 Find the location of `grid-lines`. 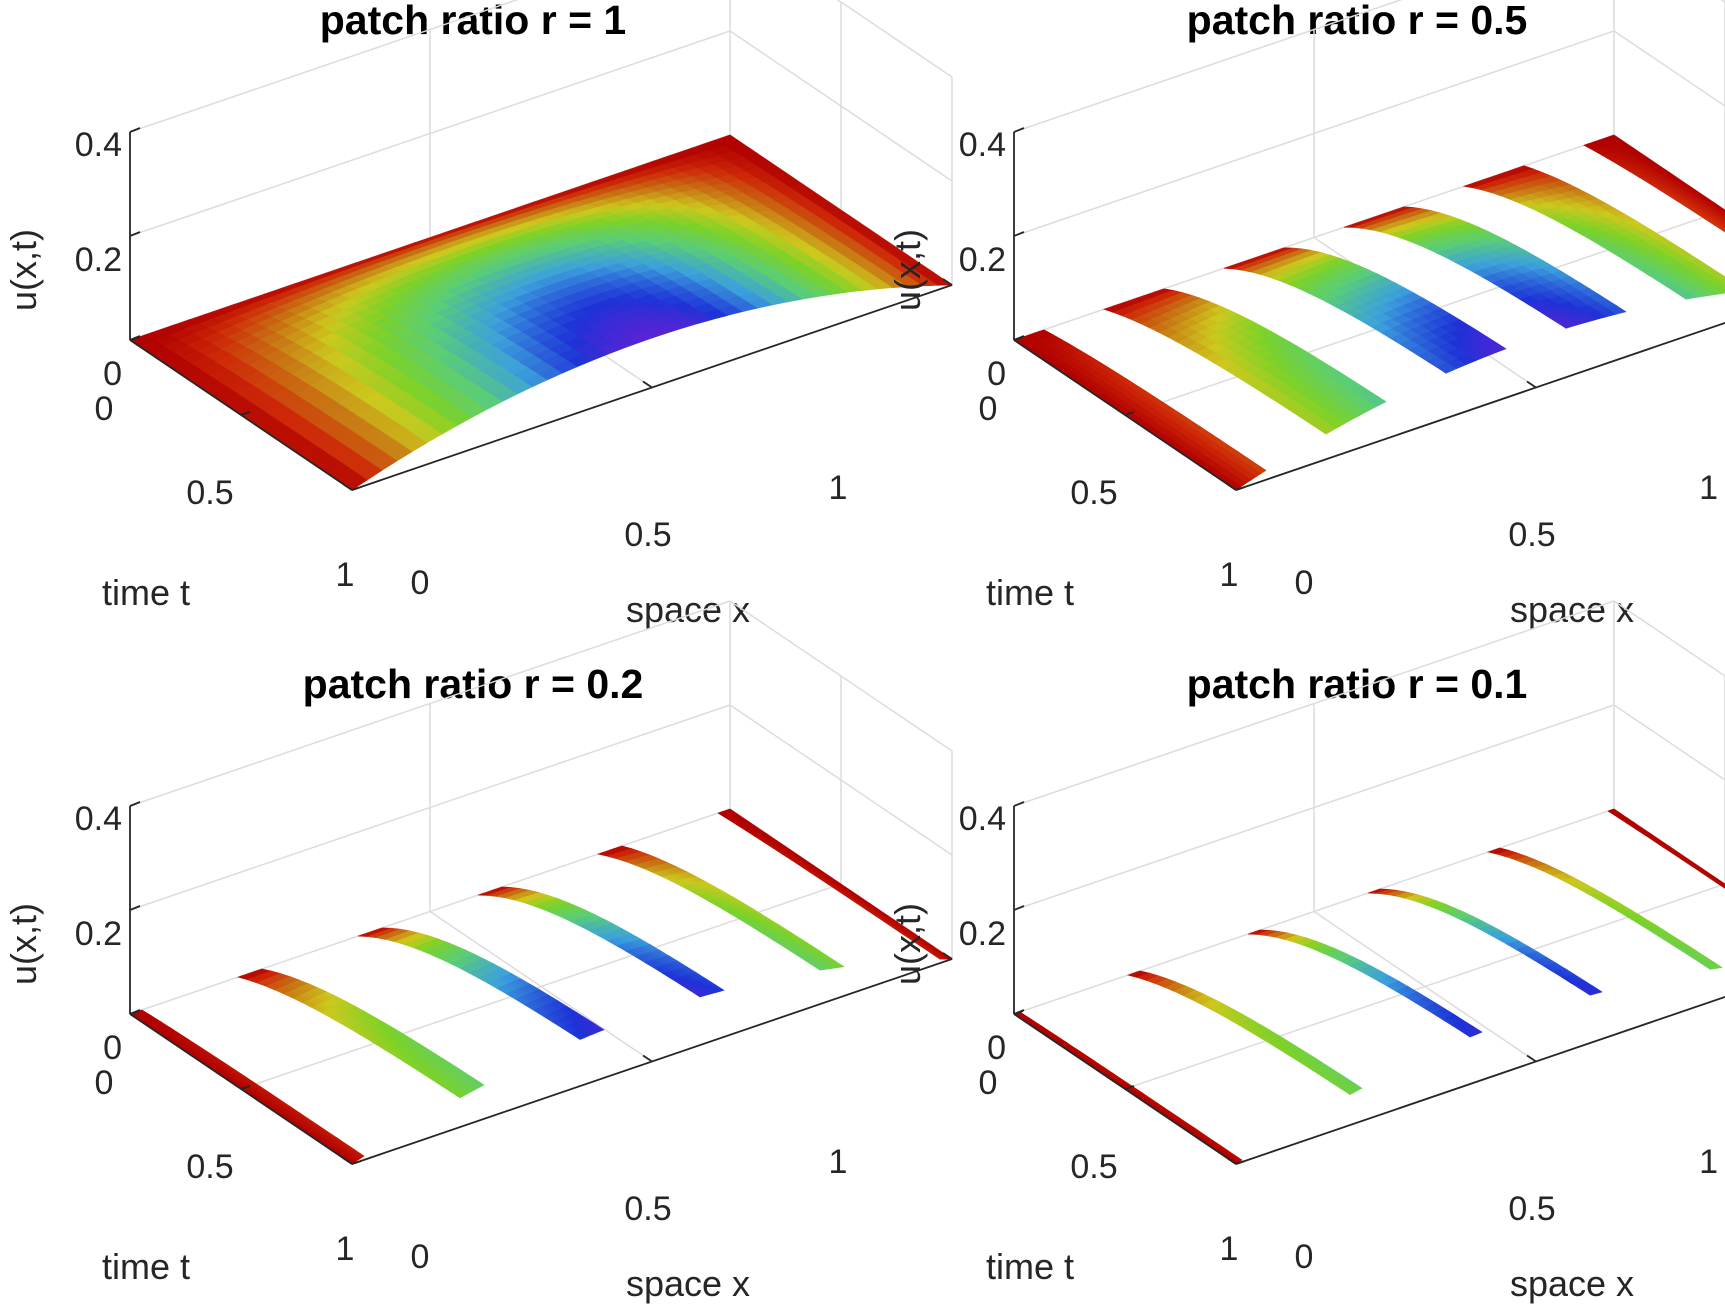

grid-lines is located at coordinates (1369, 208).